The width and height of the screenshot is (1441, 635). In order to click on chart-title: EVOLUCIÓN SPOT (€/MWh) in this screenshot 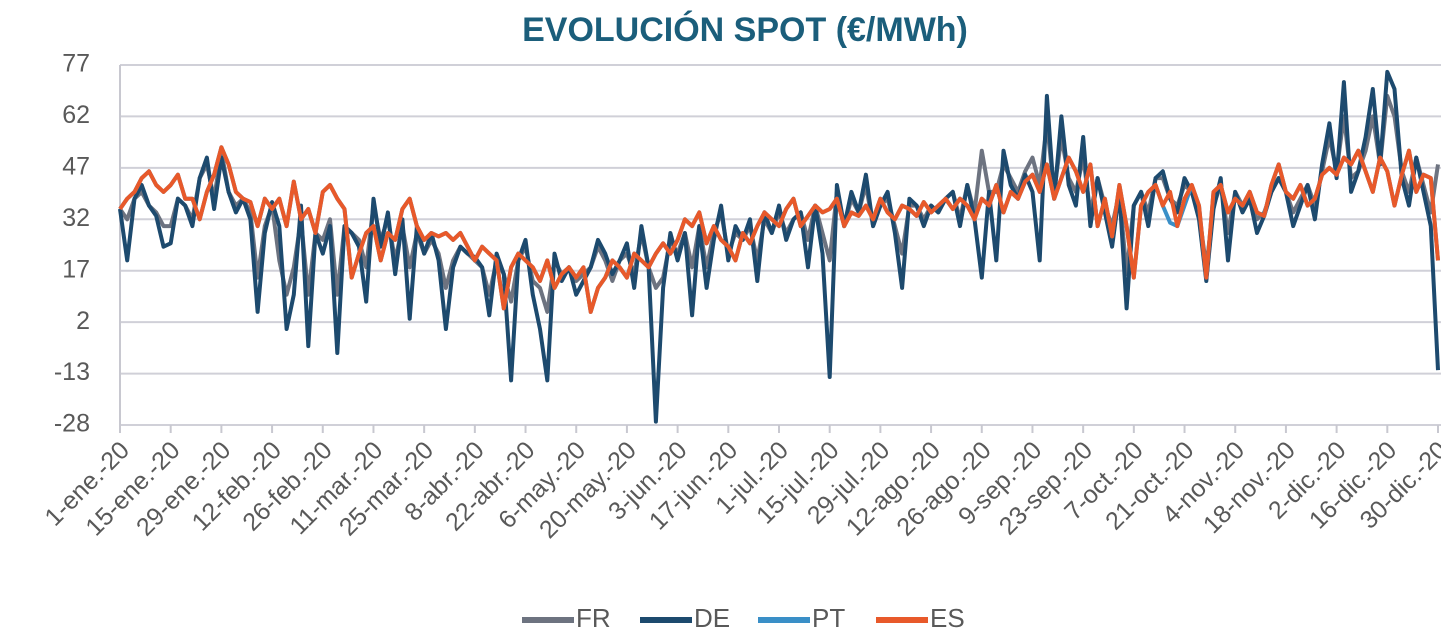, I will do `click(745, 30)`.